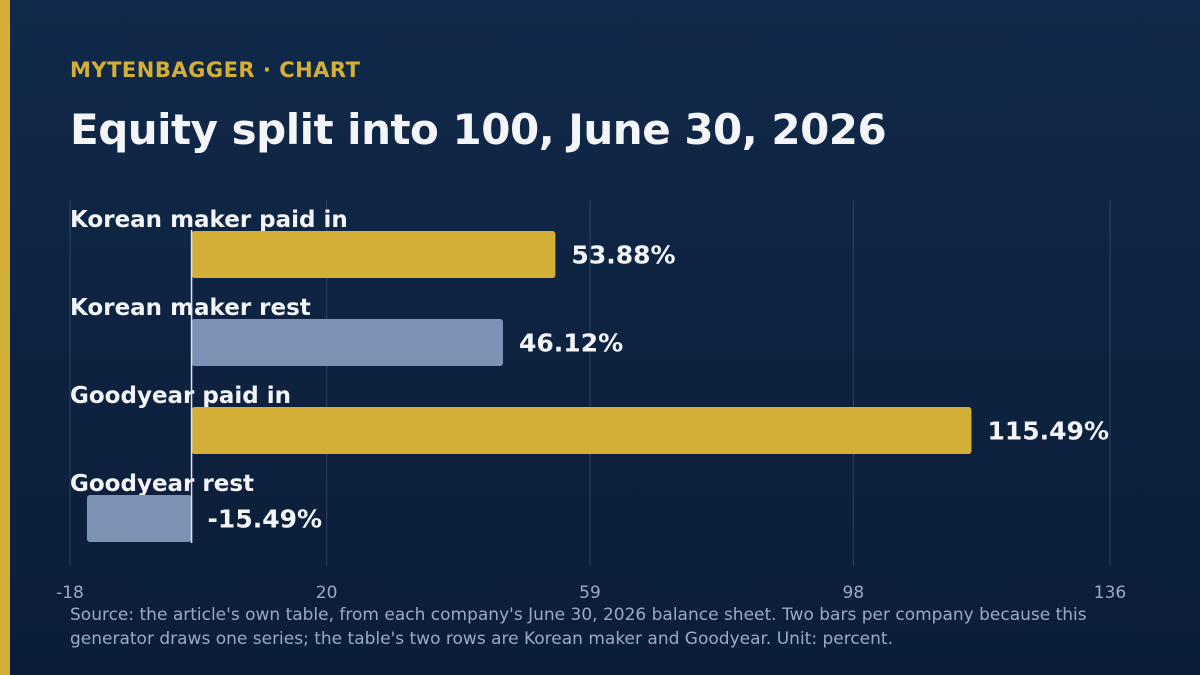  Describe the element at coordinates (571, 343) in the screenshot. I see `value-label: 46.12%` at that location.